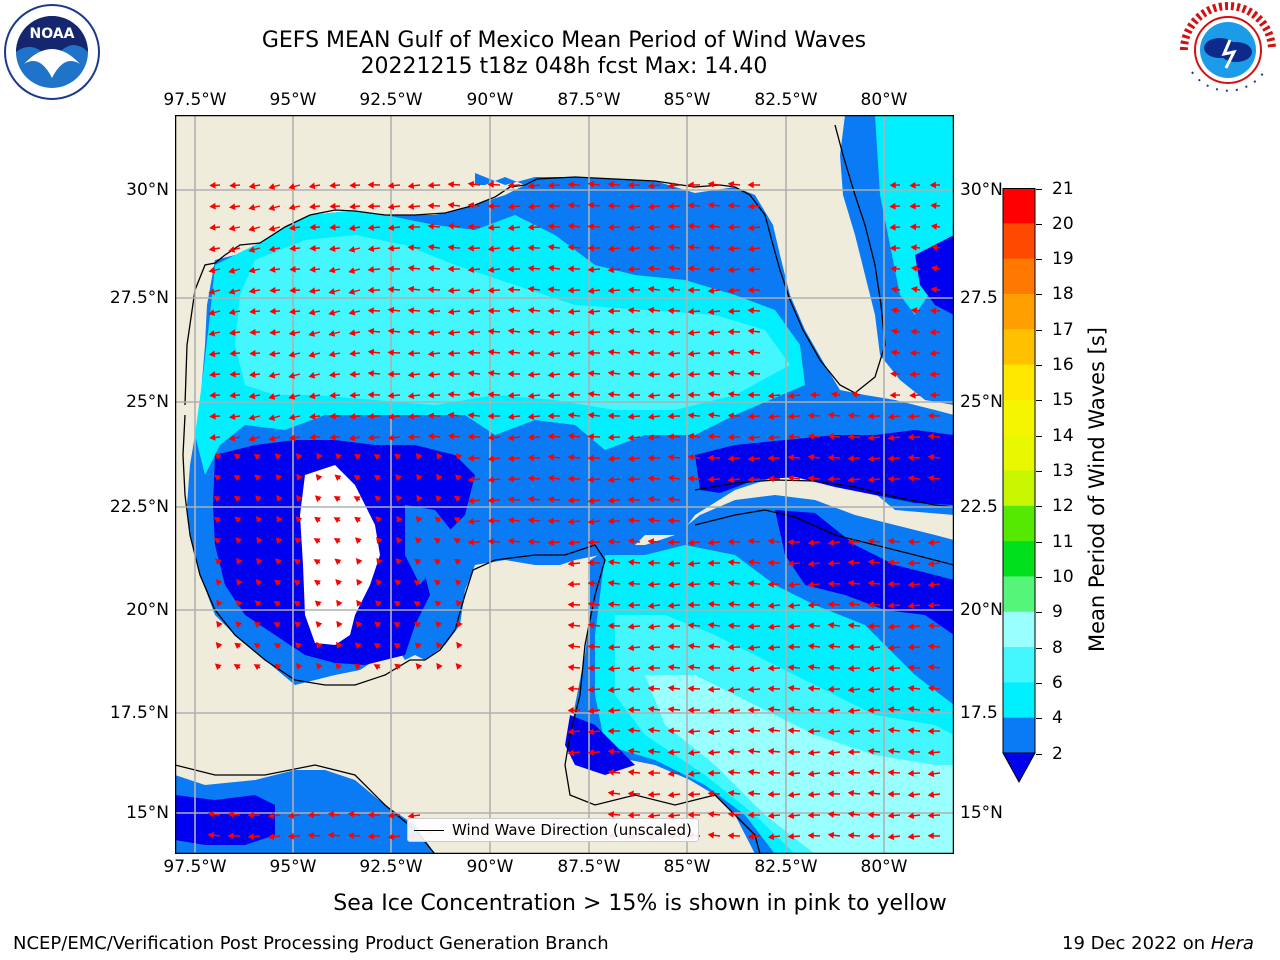 This screenshot has width=1280, height=960. What do you see at coordinates (1057, 612) in the screenshot?
I see `colorbar-label: 9` at bounding box center [1057, 612].